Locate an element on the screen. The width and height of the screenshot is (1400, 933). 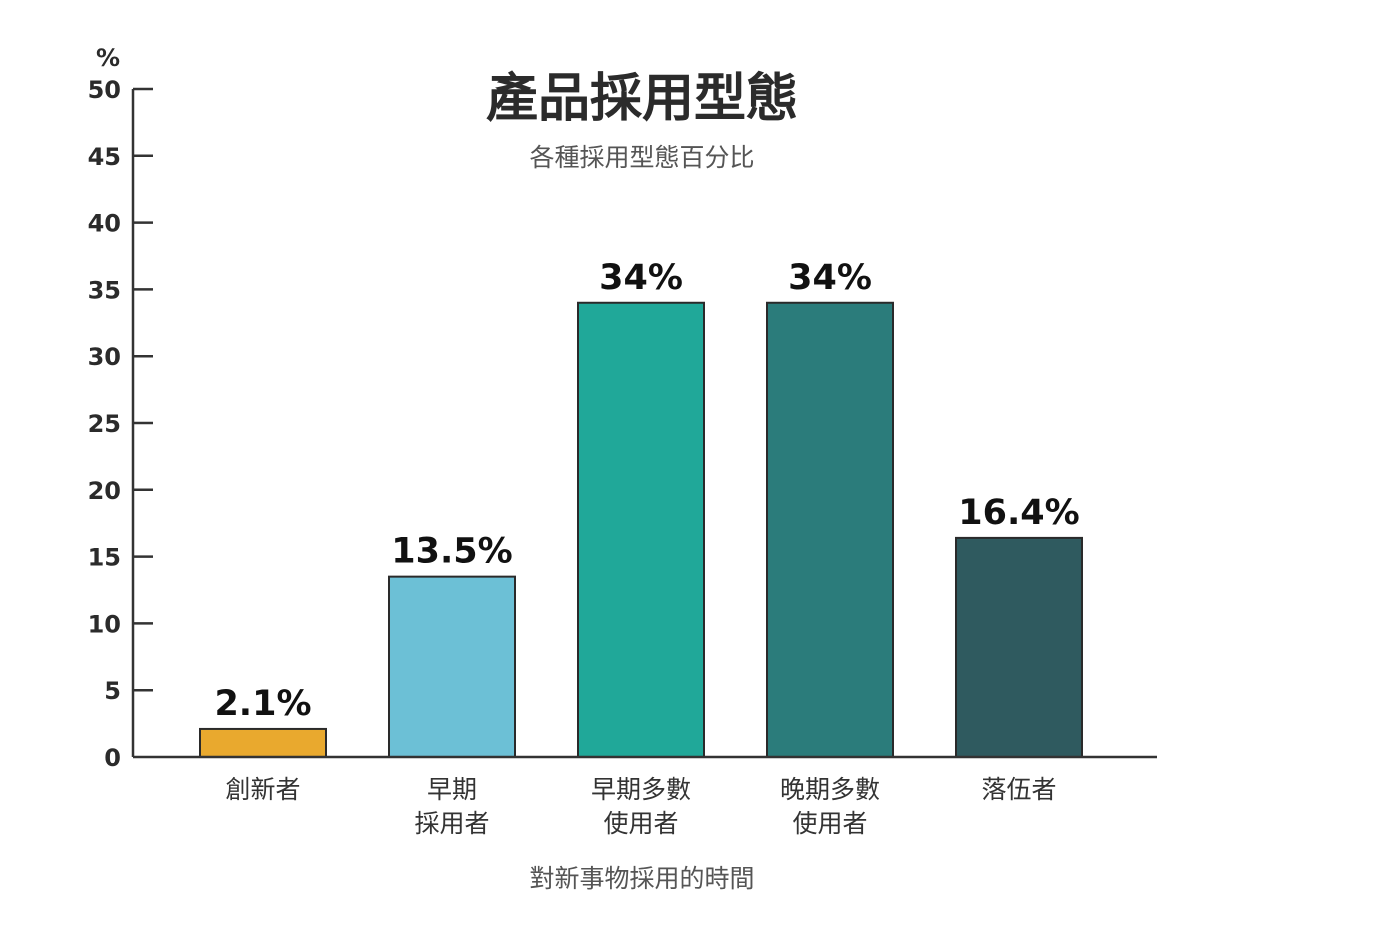
bar-value-label: 13.5% is located at coordinates (451, 552).